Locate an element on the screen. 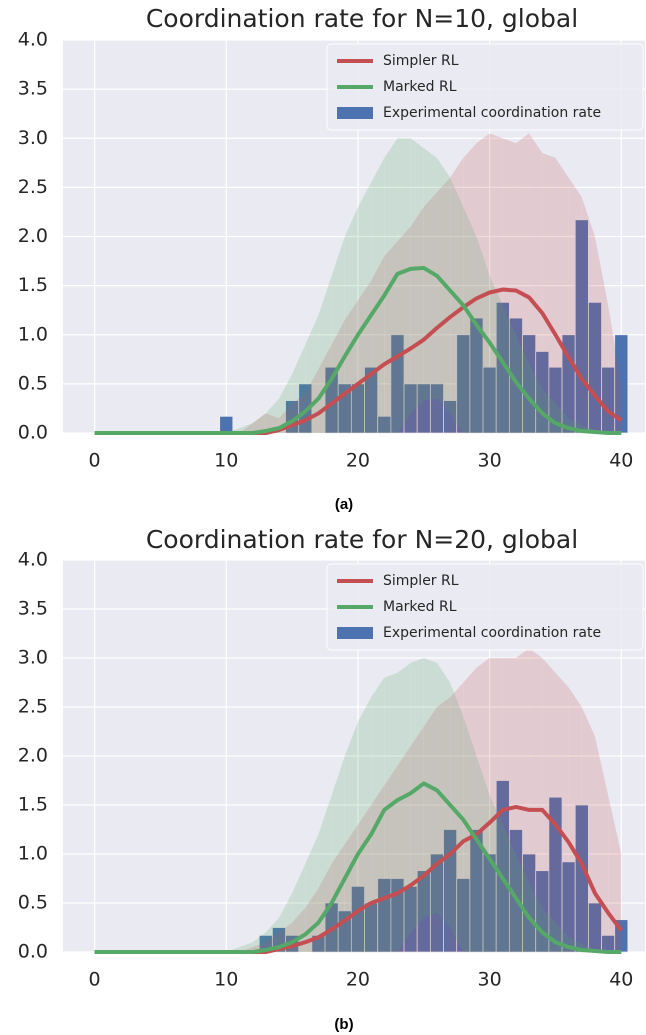 This screenshot has height=1035, width=646. y-tick-label: 2.0 is located at coordinates (33, 236).